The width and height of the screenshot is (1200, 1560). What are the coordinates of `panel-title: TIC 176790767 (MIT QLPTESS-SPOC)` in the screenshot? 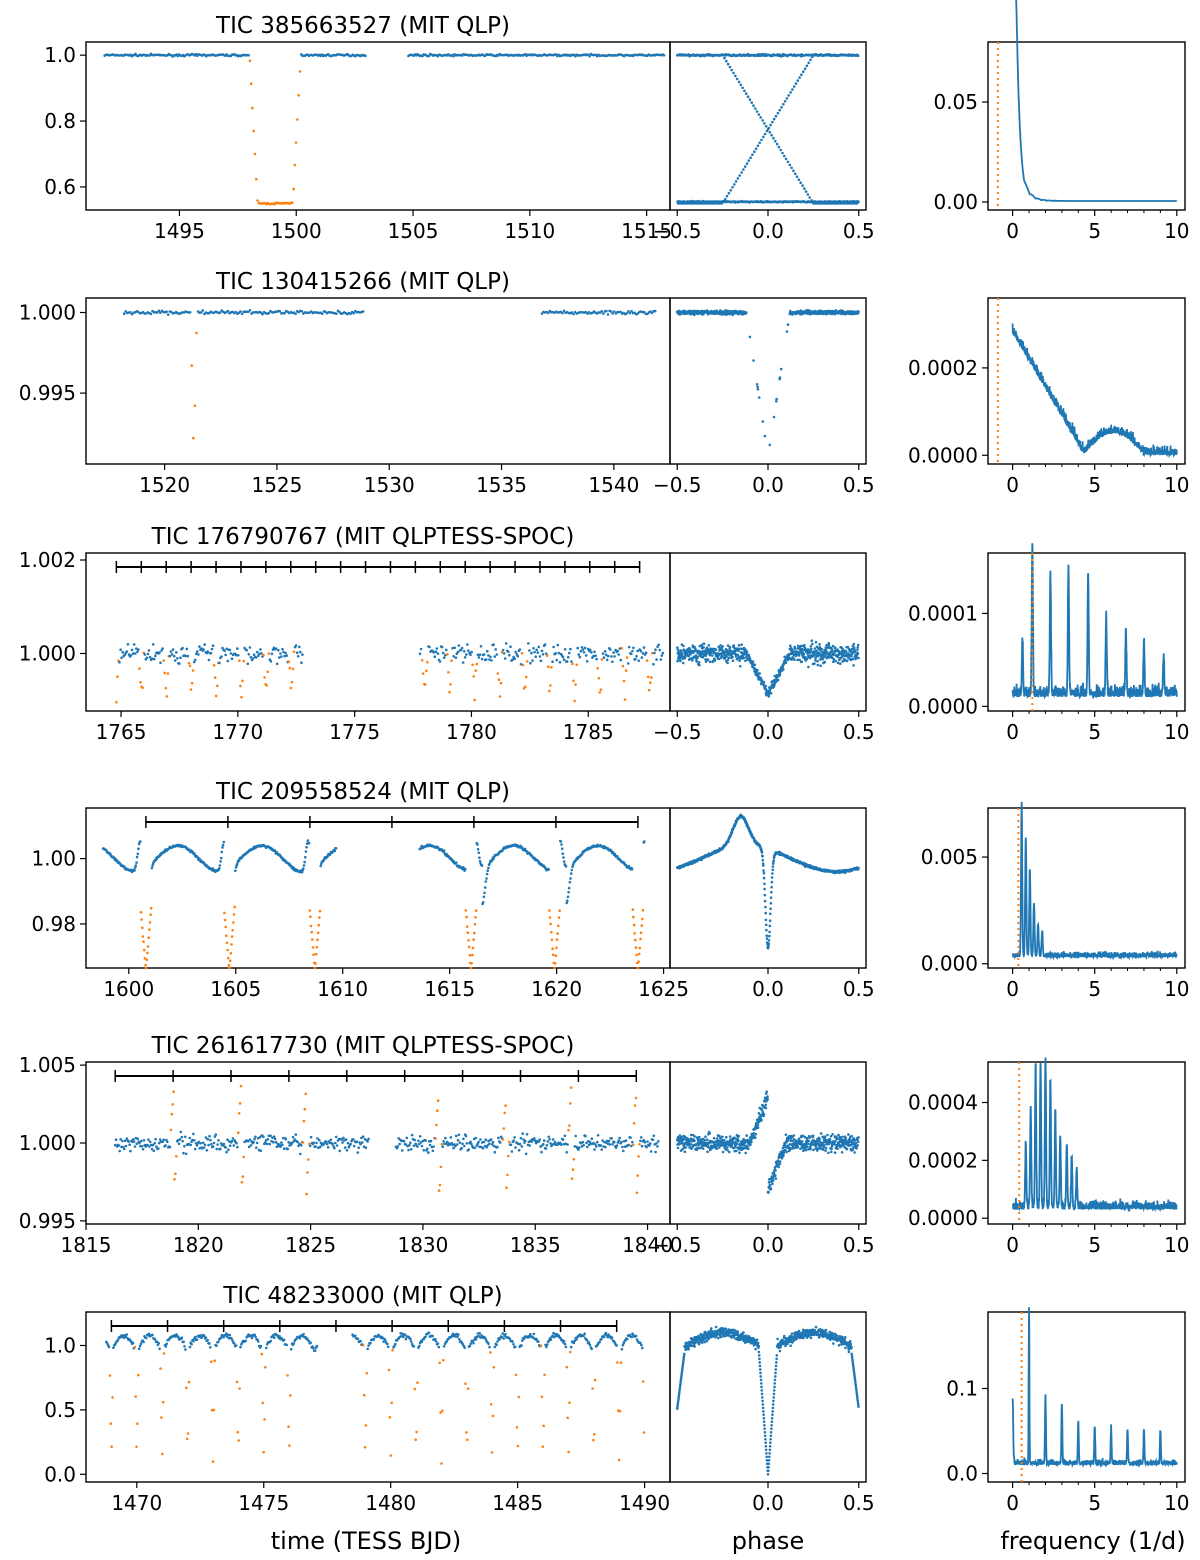 It's located at (363, 537).